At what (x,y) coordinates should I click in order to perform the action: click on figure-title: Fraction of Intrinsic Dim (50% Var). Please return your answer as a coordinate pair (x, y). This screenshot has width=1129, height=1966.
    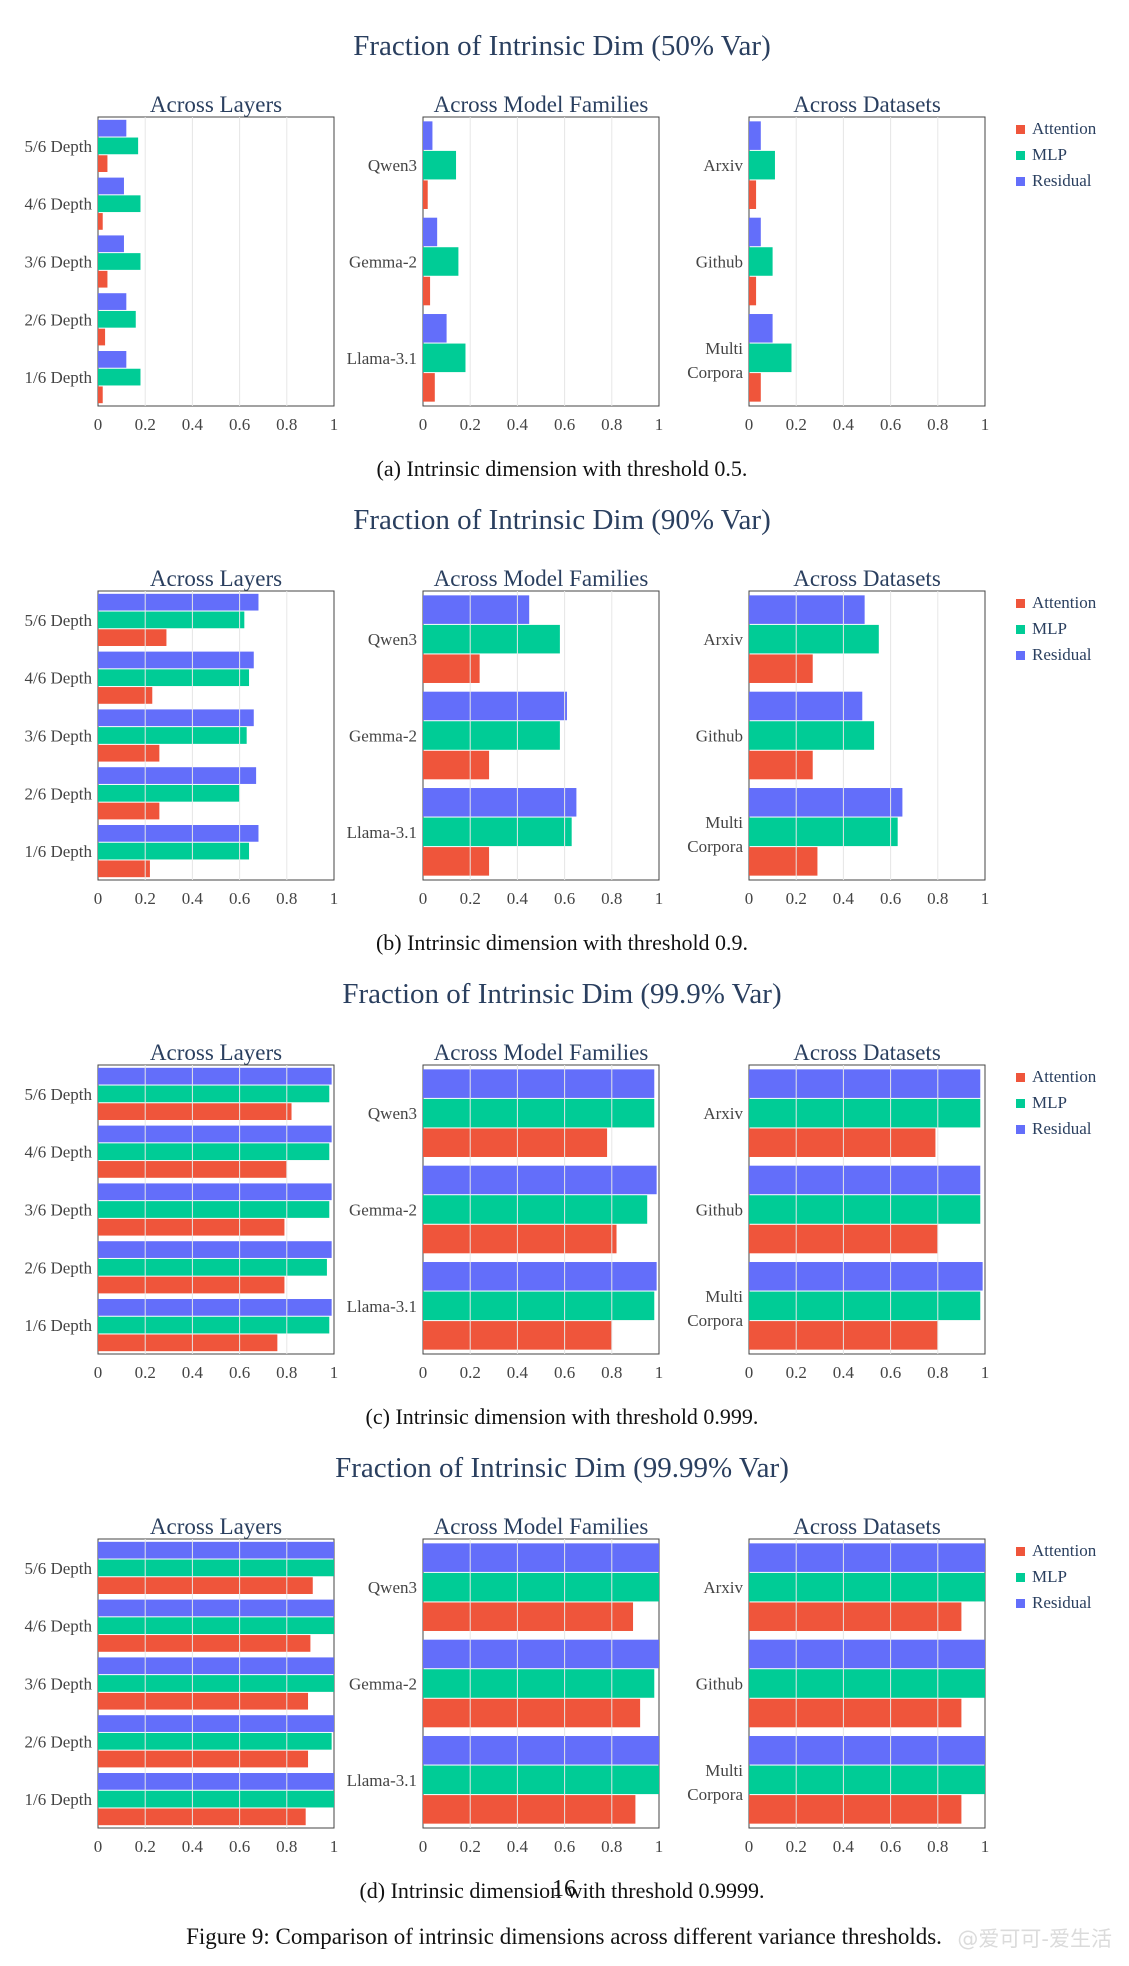
    Looking at the image, I should click on (561, 46).